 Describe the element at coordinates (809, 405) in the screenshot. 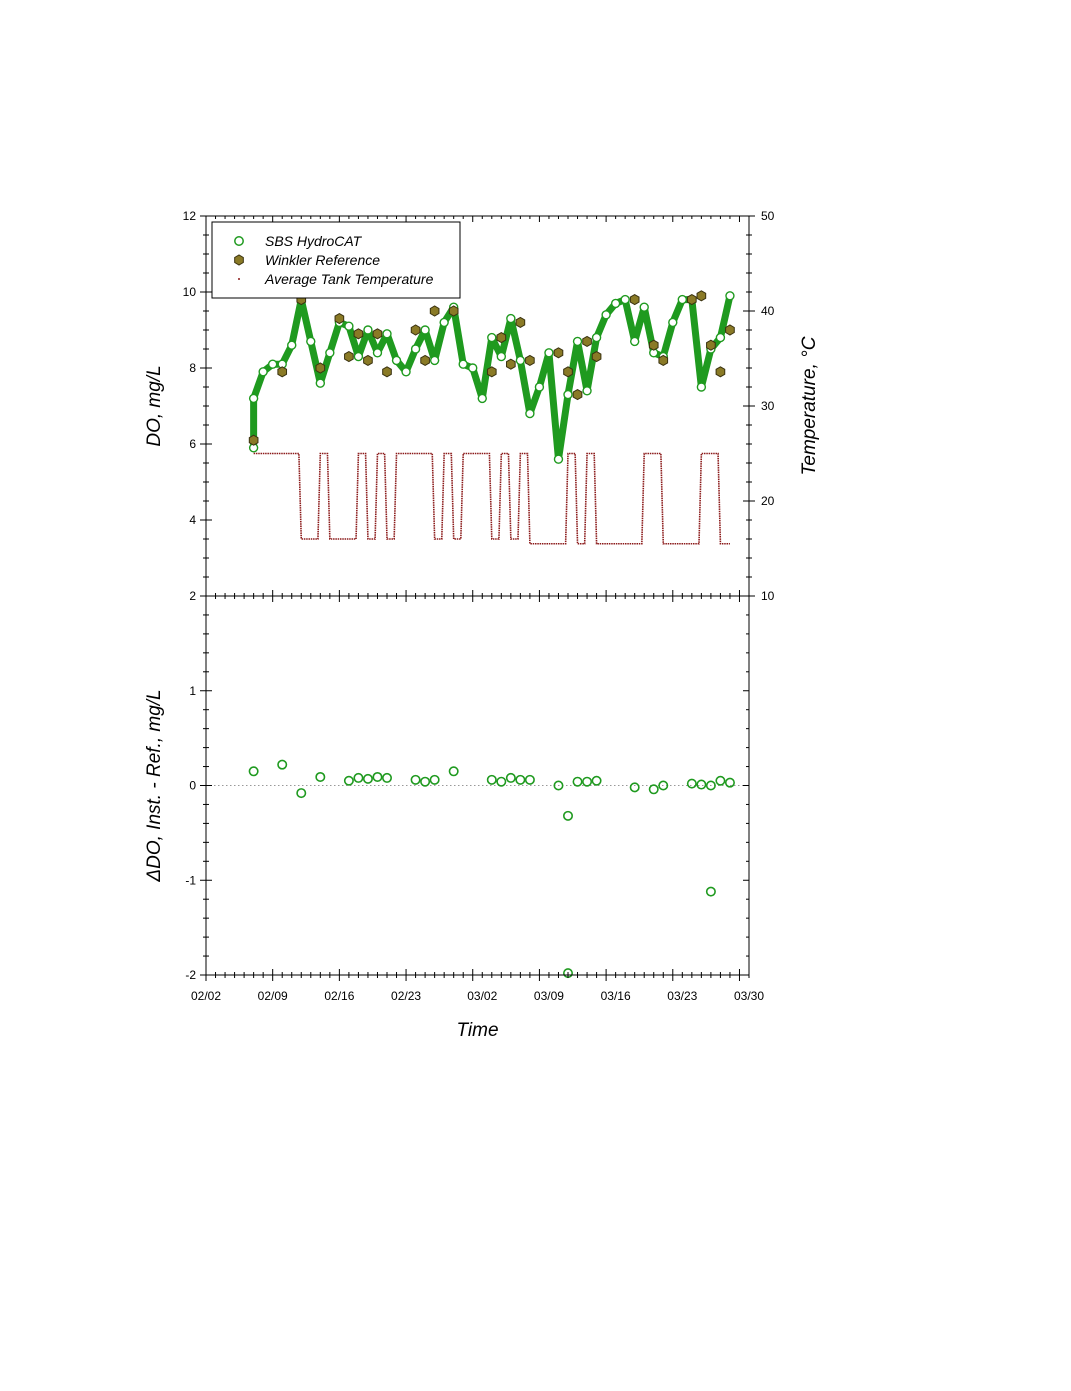

I see `right-y-axis-title: Temperature, °C` at that location.